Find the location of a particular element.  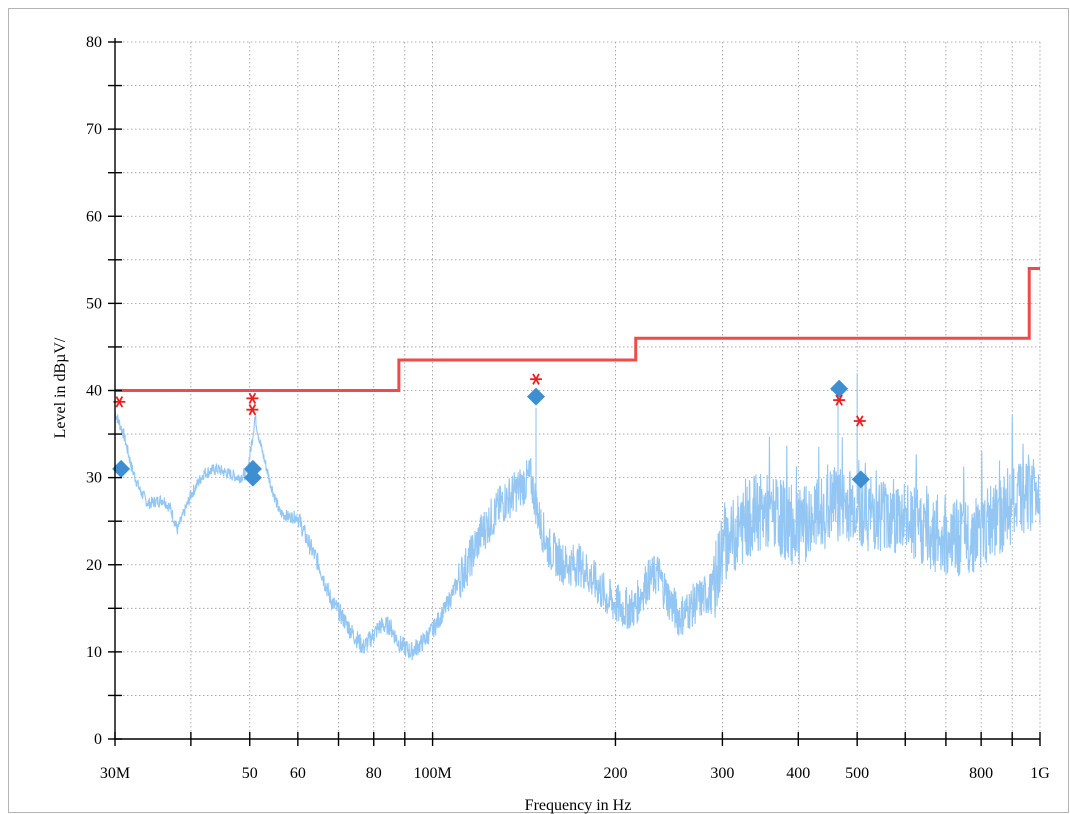

y-tick-label: 50 is located at coordinates (94, 303).